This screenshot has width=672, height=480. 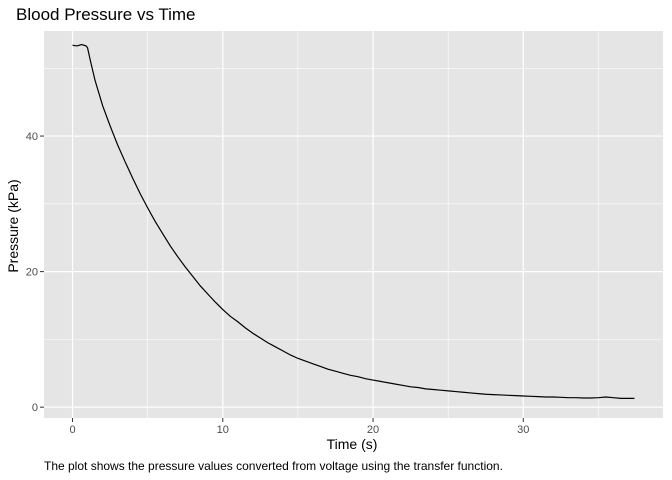 What do you see at coordinates (32, 137) in the screenshot?
I see `y-tick-label: 40` at bounding box center [32, 137].